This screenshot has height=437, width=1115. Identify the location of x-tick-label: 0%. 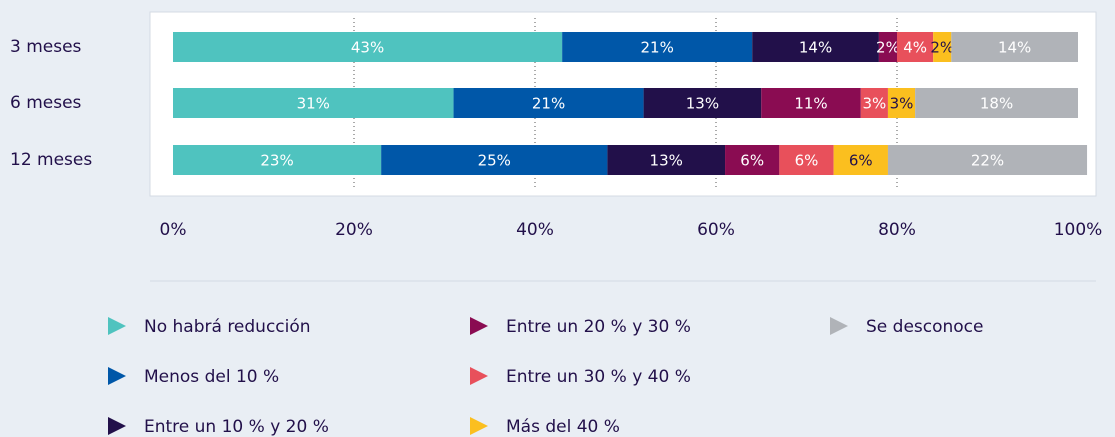
(173, 230).